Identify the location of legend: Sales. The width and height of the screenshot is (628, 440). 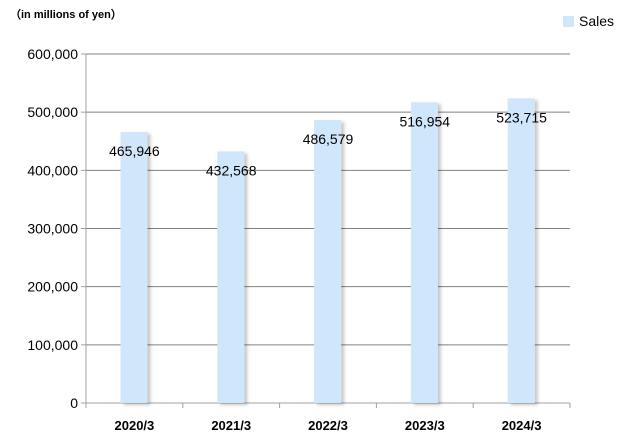
(588, 21).